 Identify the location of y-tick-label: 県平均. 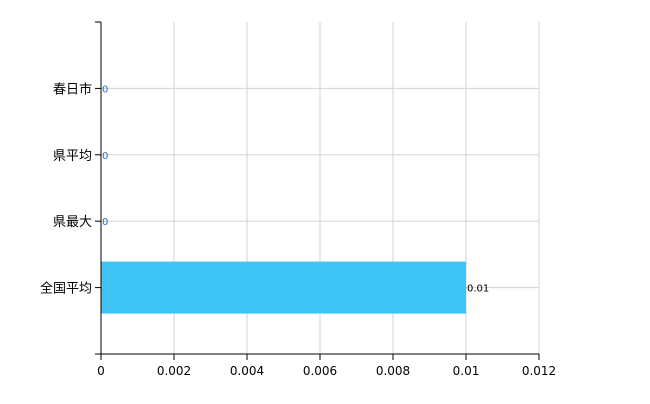
(72, 156).